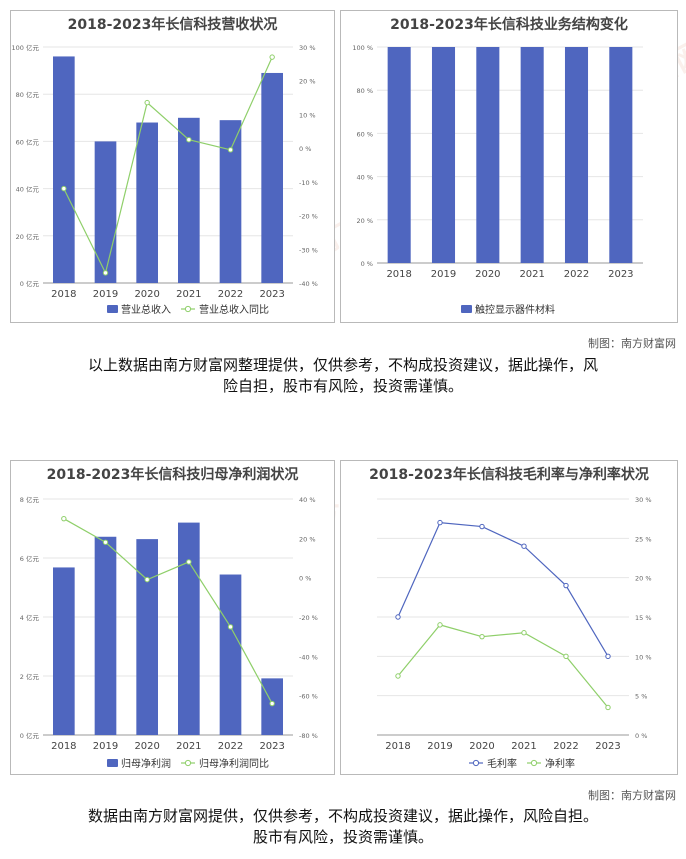  What do you see at coordinates (30, 558) in the screenshot?
I see `y-tick-label: 6 亿元` at bounding box center [30, 558].